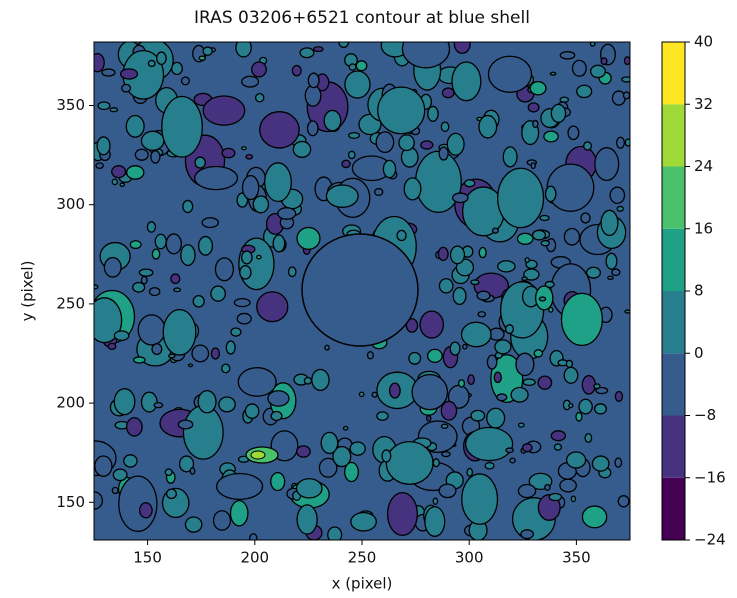 The height and width of the screenshot is (598, 737). I want to click on colorbar-tick-label: −24, so click(710, 540).